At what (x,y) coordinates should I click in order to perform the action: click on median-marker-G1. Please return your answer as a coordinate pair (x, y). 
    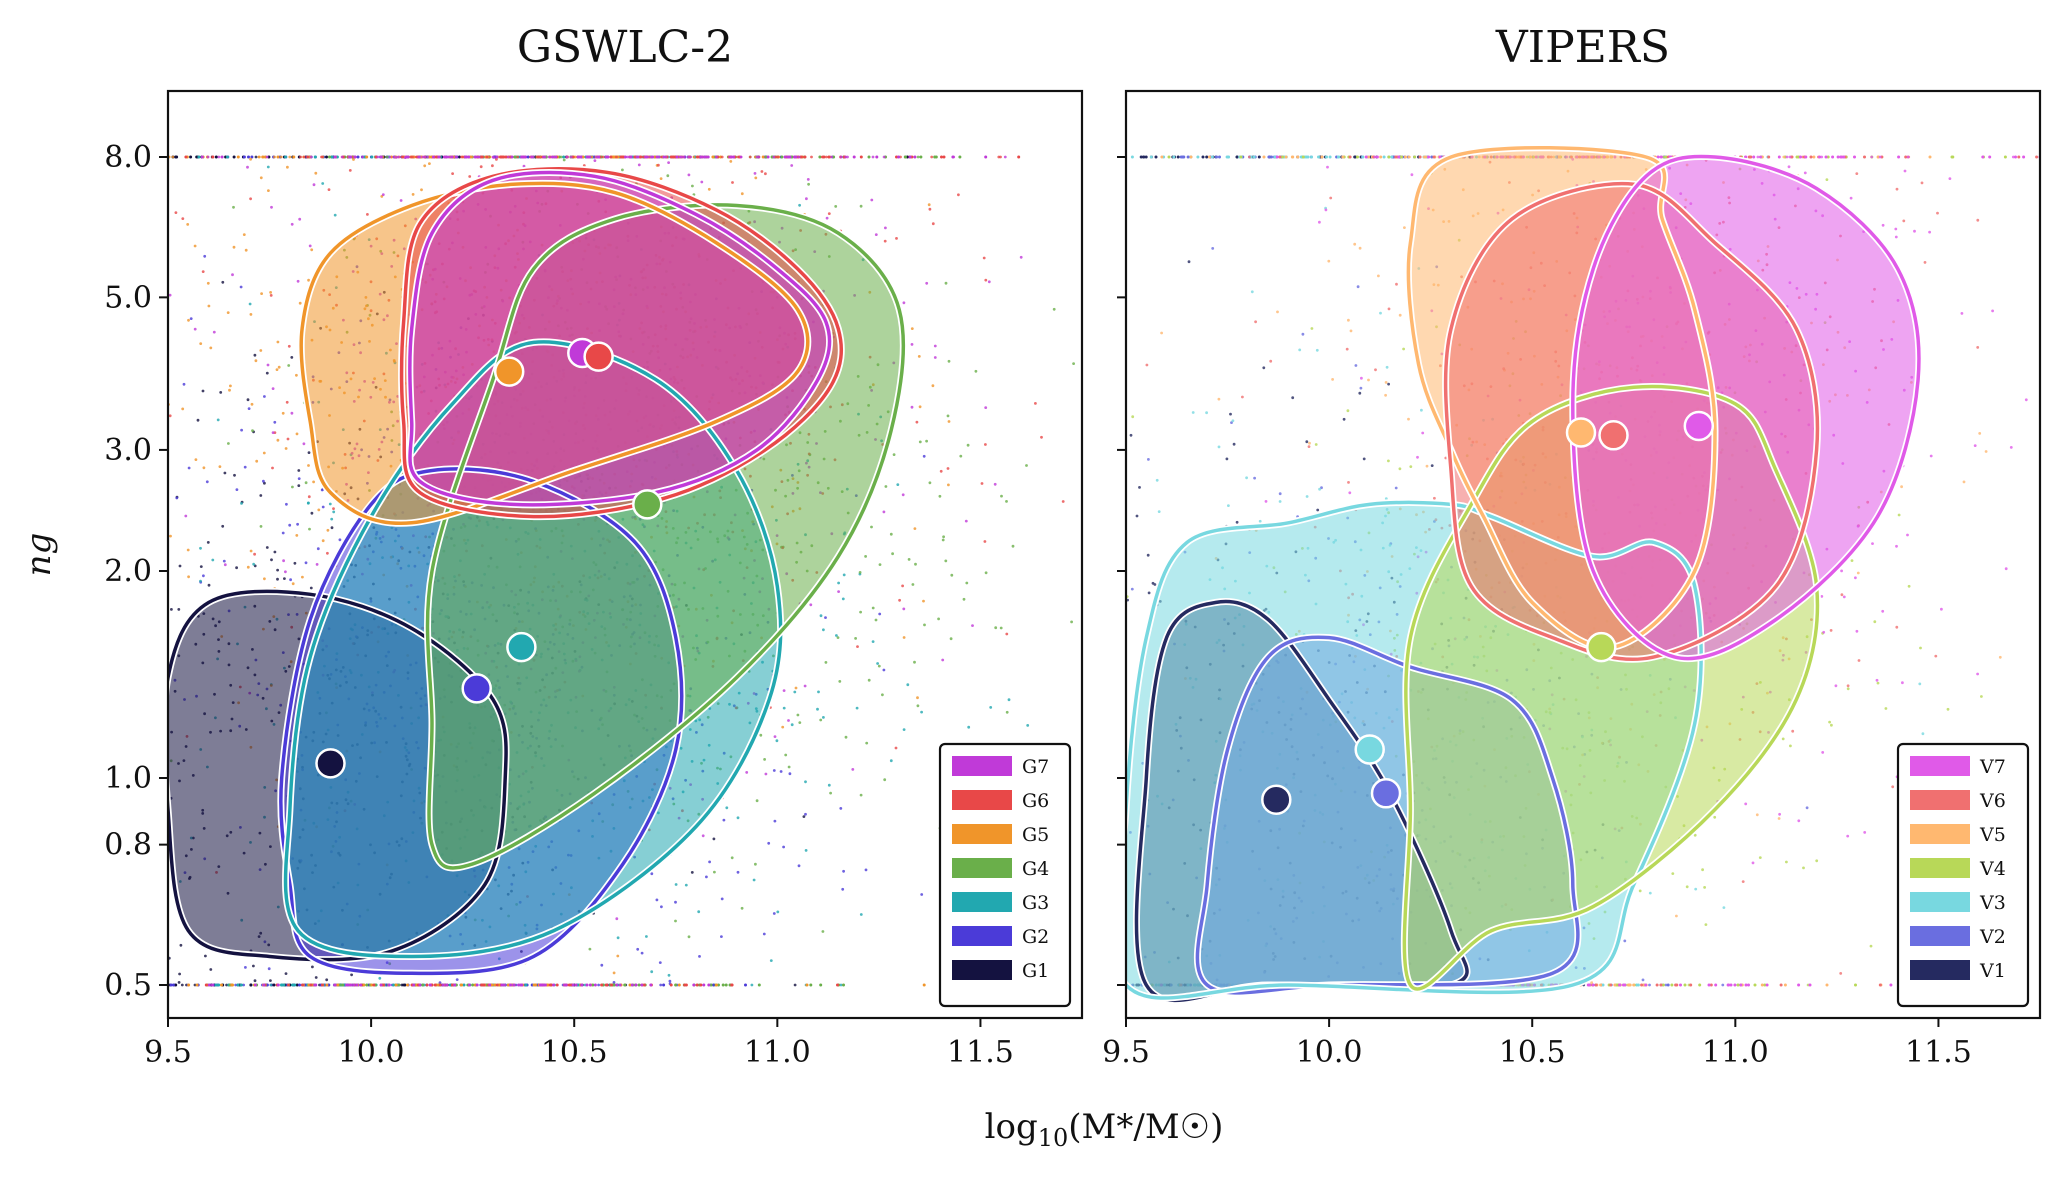
    Looking at the image, I should click on (330, 763).